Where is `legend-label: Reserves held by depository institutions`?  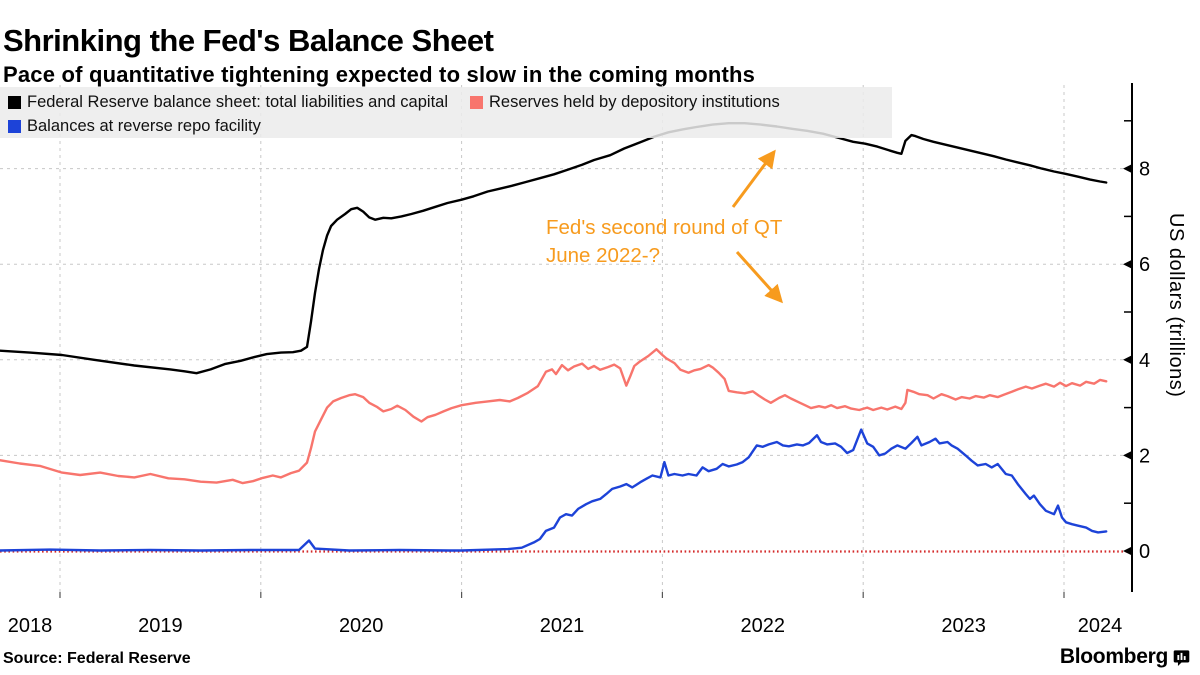
legend-label: Reserves held by depository institutions is located at coordinates (634, 102).